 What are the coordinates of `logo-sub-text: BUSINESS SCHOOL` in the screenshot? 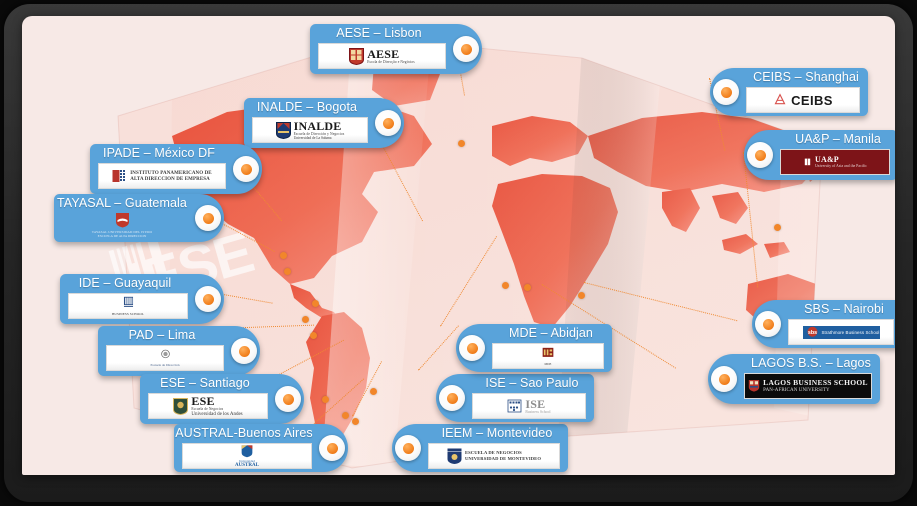 It's located at (128, 314).